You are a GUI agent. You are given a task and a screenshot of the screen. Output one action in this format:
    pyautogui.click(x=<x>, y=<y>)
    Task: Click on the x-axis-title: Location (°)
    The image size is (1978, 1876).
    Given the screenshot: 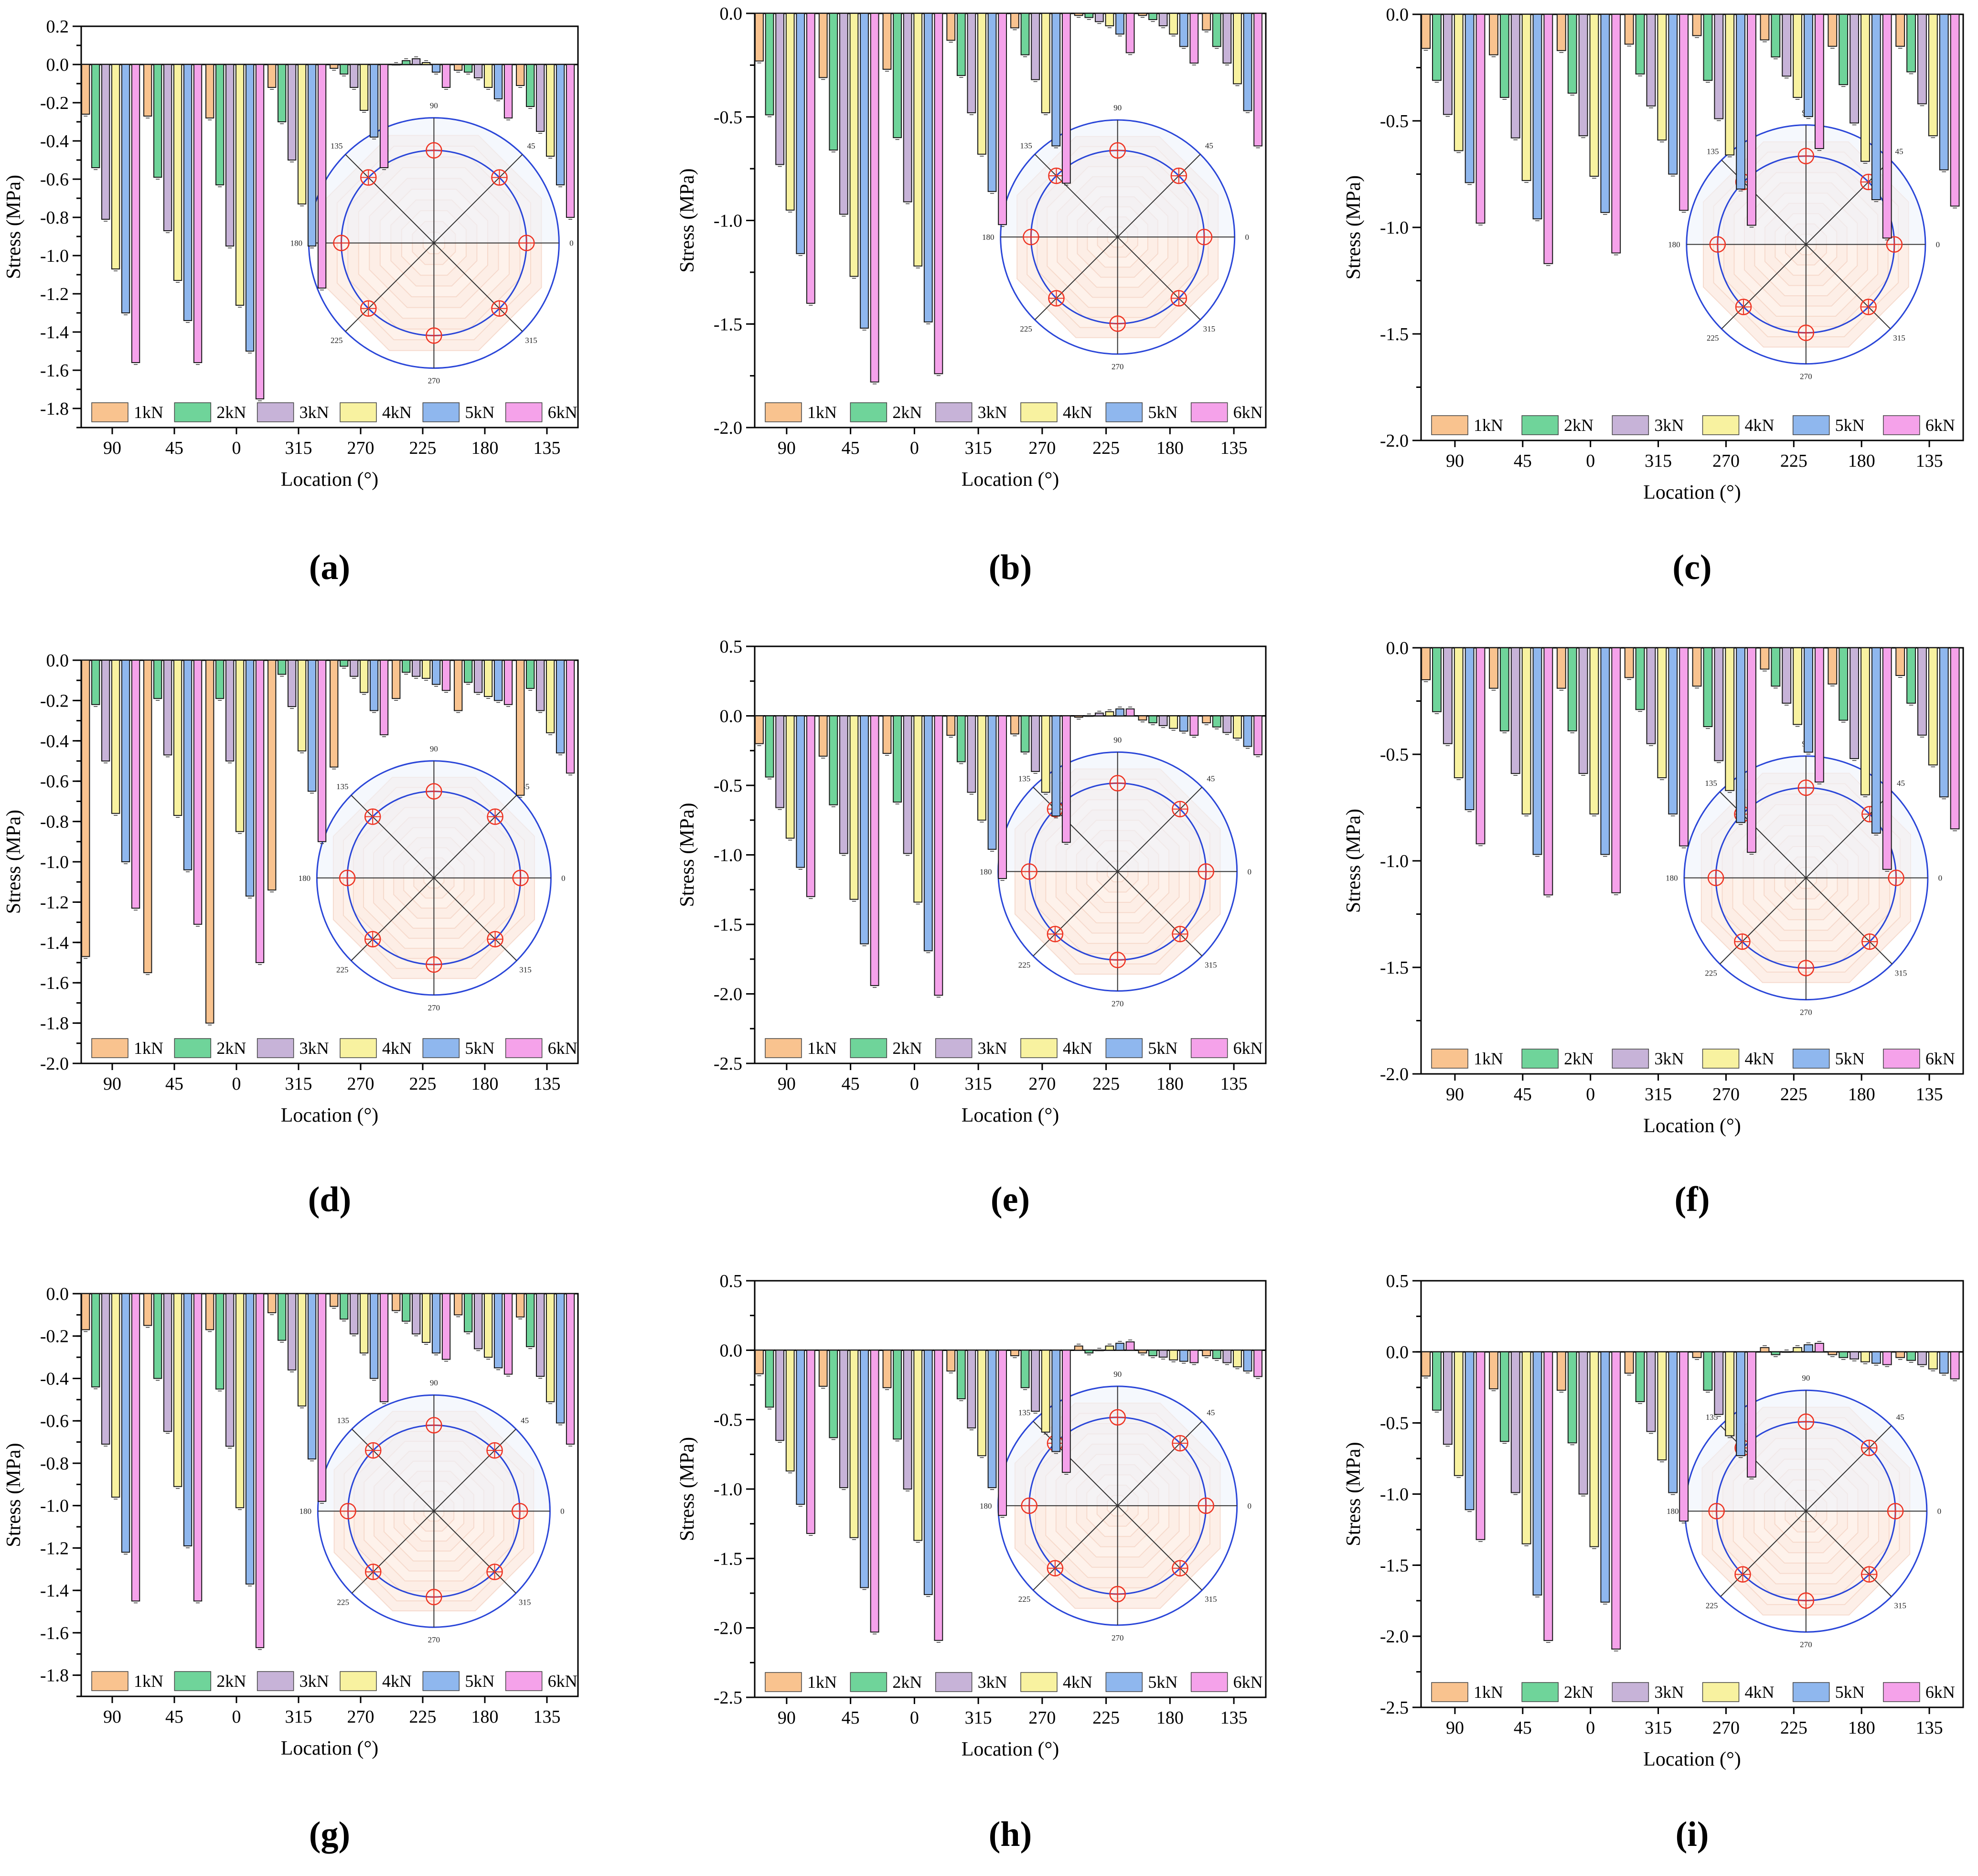 What is the action you would take?
    pyautogui.click(x=330, y=1115)
    